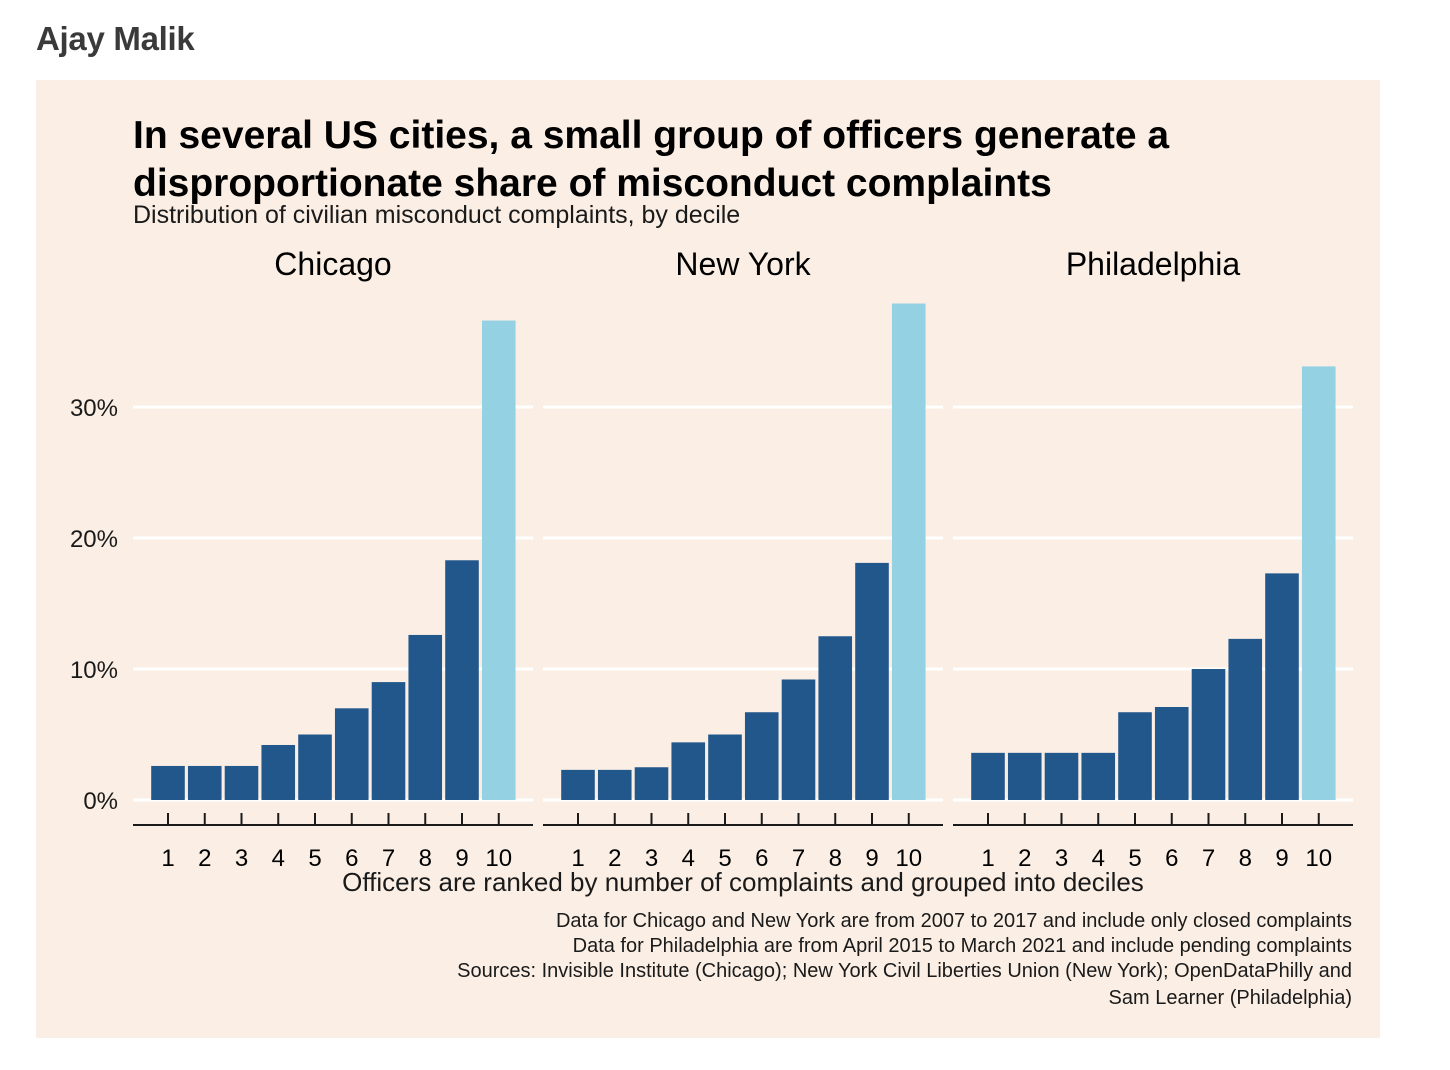 The image size is (1450, 1070). Describe the element at coordinates (100, 801) in the screenshot. I see `y-tick-label: 0%` at that location.